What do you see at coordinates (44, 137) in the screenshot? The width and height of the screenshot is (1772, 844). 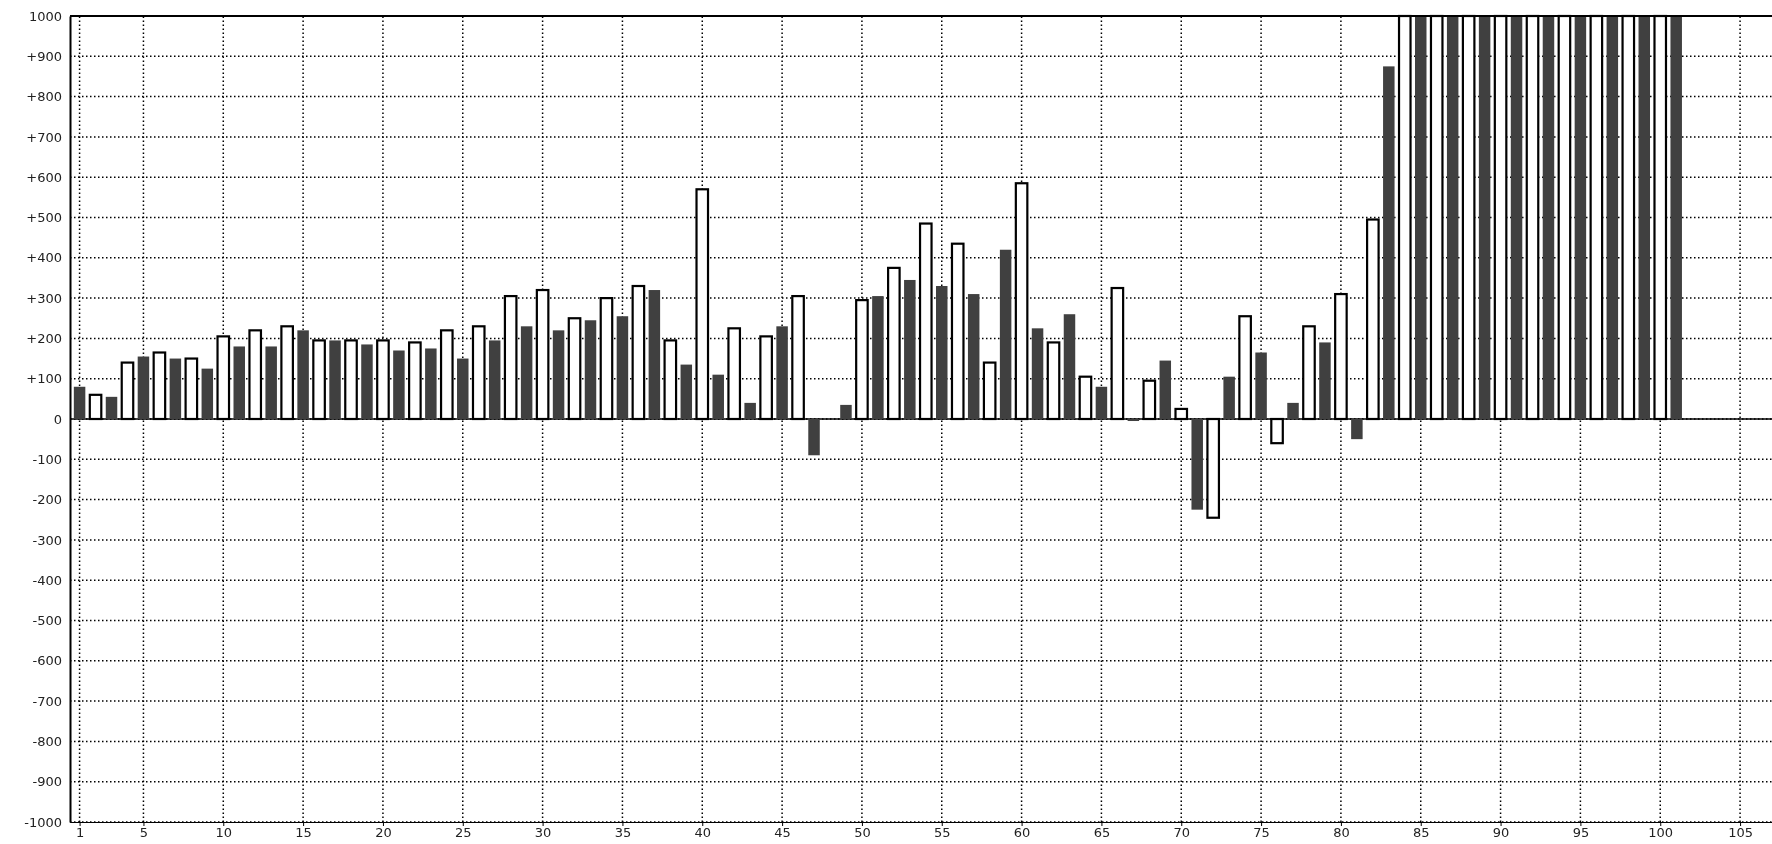 I see `y-tick-label: +700` at bounding box center [44, 137].